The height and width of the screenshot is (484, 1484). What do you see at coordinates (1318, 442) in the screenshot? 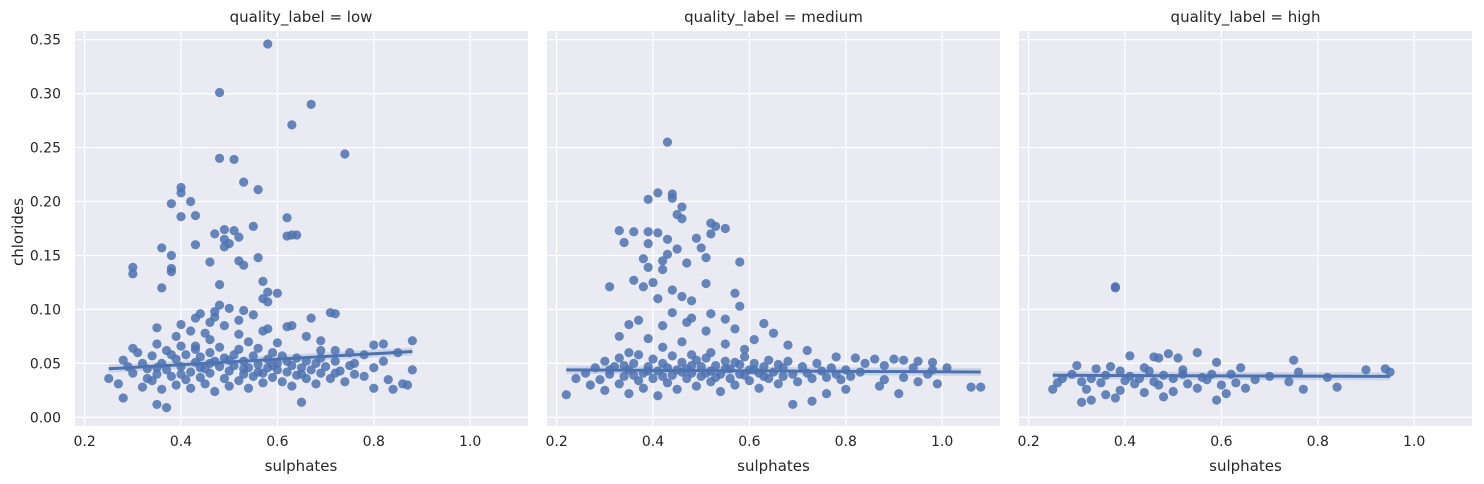
I see `x-tick-label: 0.8` at bounding box center [1318, 442].